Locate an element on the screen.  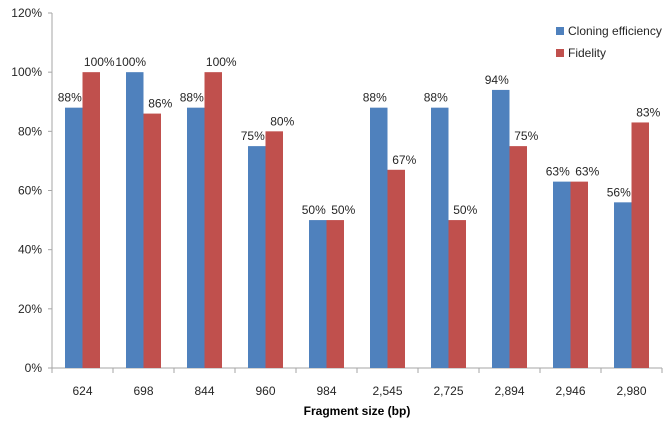
x-tick-label: 960 is located at coordinates (265, 391).